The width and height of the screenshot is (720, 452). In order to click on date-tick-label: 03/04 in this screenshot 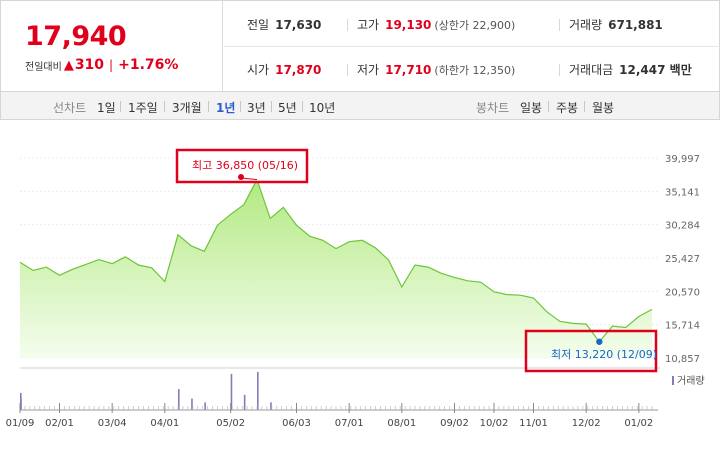, I will do `click(112, 423)`.